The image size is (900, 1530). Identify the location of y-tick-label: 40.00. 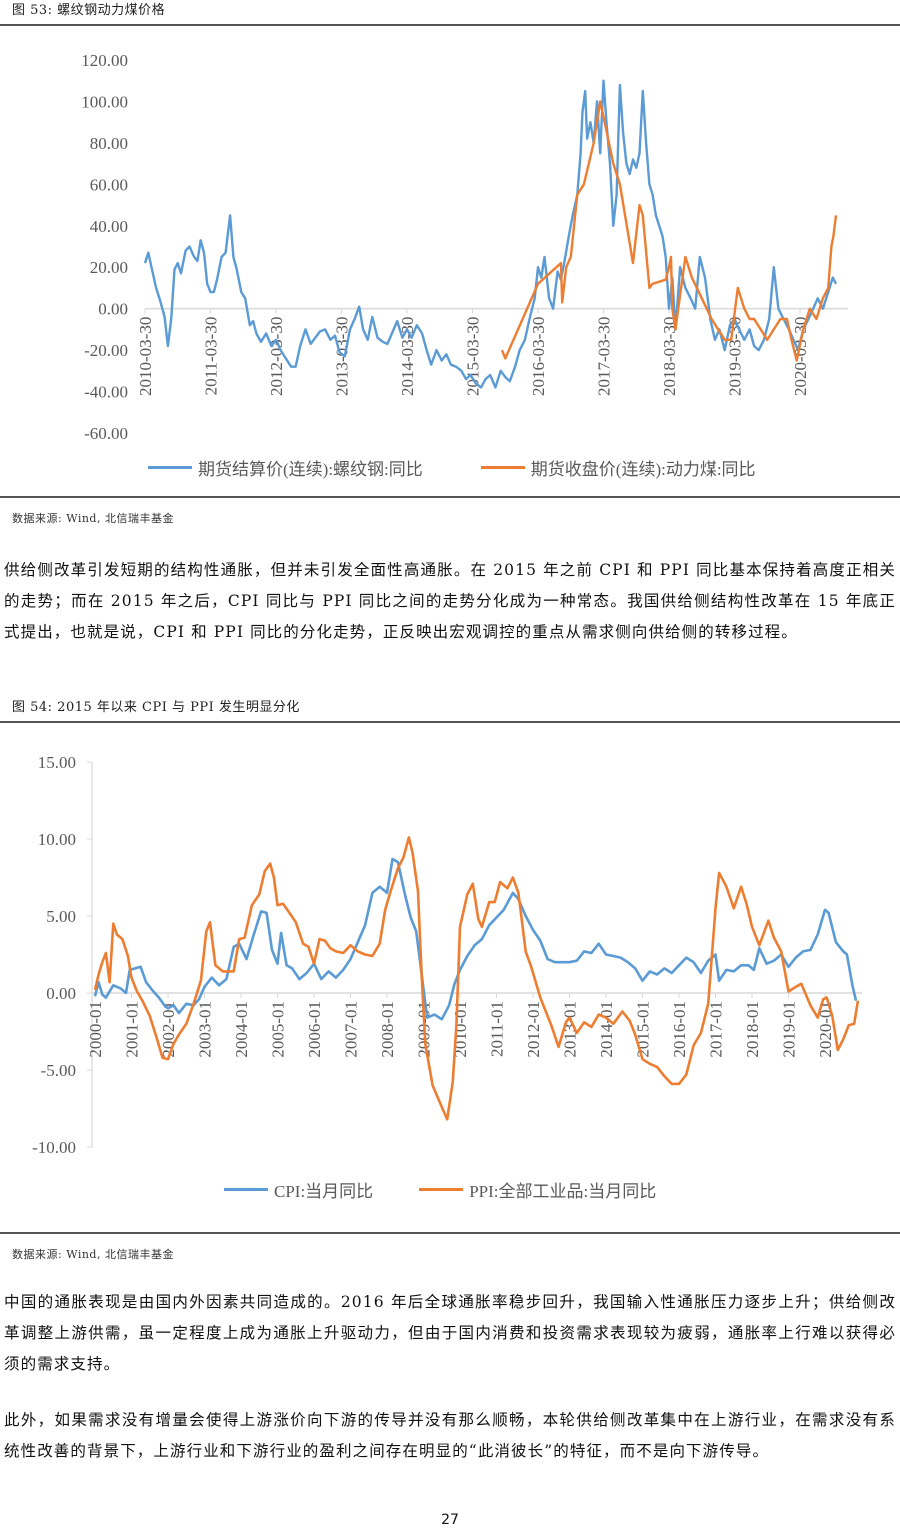
(109, 226).